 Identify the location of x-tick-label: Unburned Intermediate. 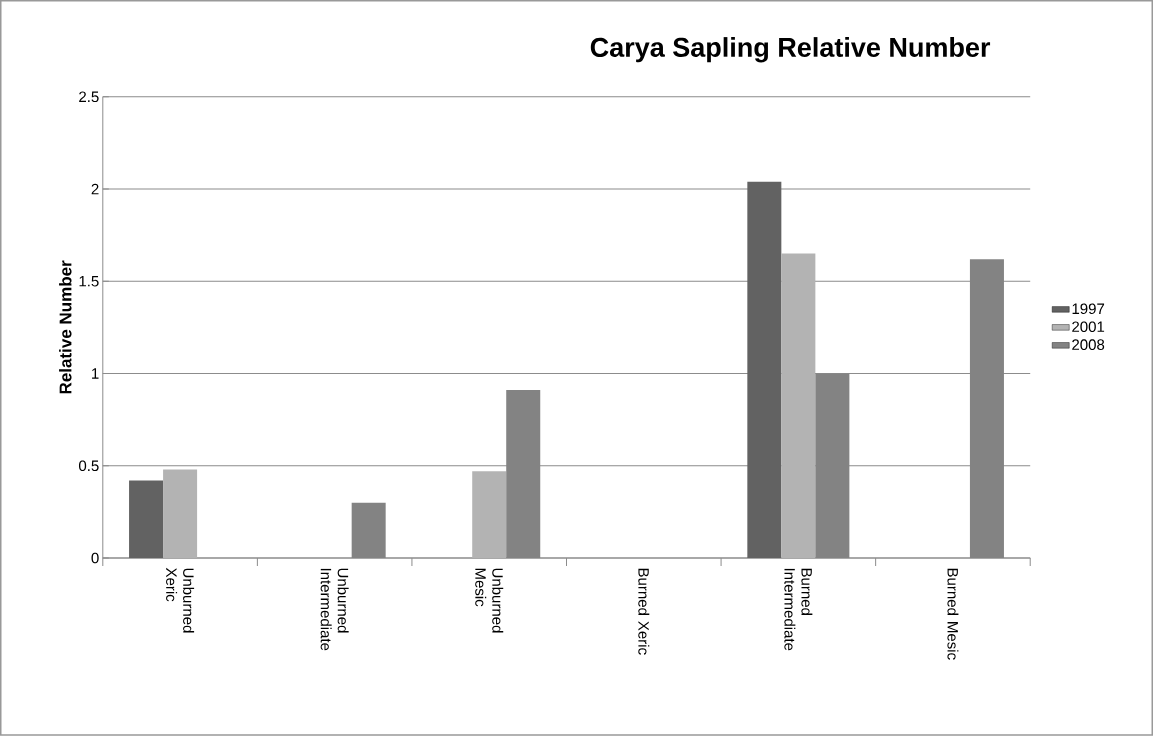
(334, 609).